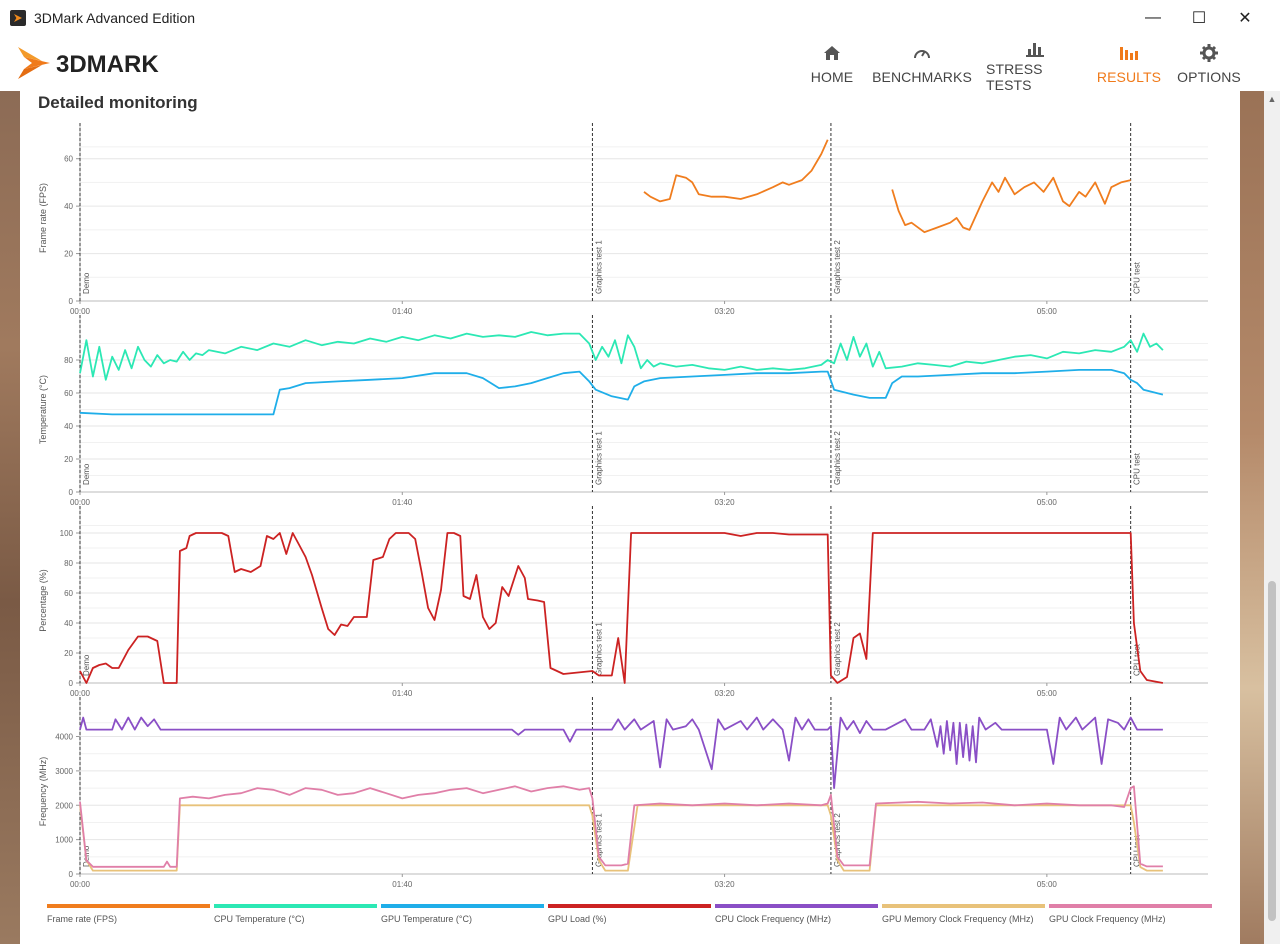  Describe the element at coordinates (1209, 77) in the screenshot. I see `nav-options-label: OPTIONS` at that location.